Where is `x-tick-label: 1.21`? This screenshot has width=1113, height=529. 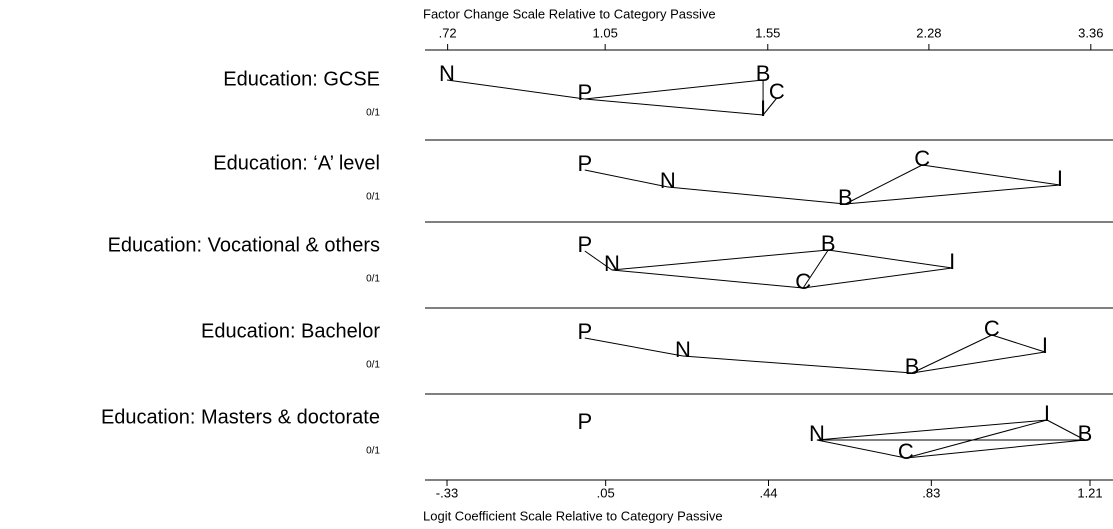 x-tick-label: 1.21 is located at coordinates (1089, 492).